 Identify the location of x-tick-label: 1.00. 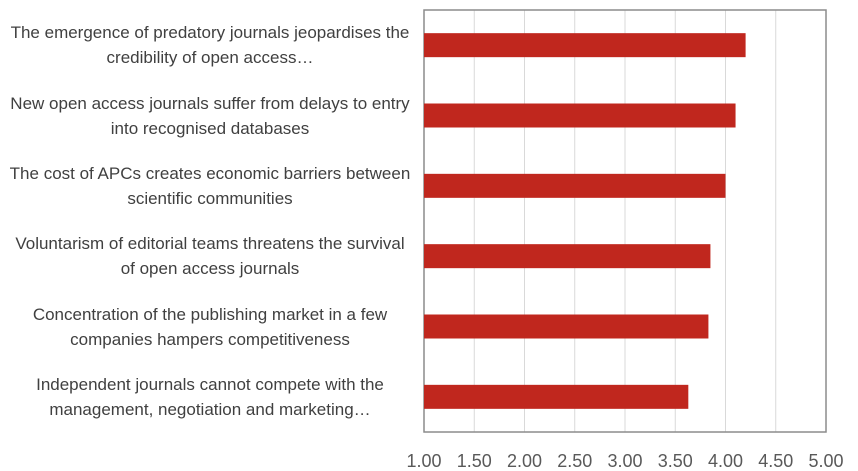
(423, 461).